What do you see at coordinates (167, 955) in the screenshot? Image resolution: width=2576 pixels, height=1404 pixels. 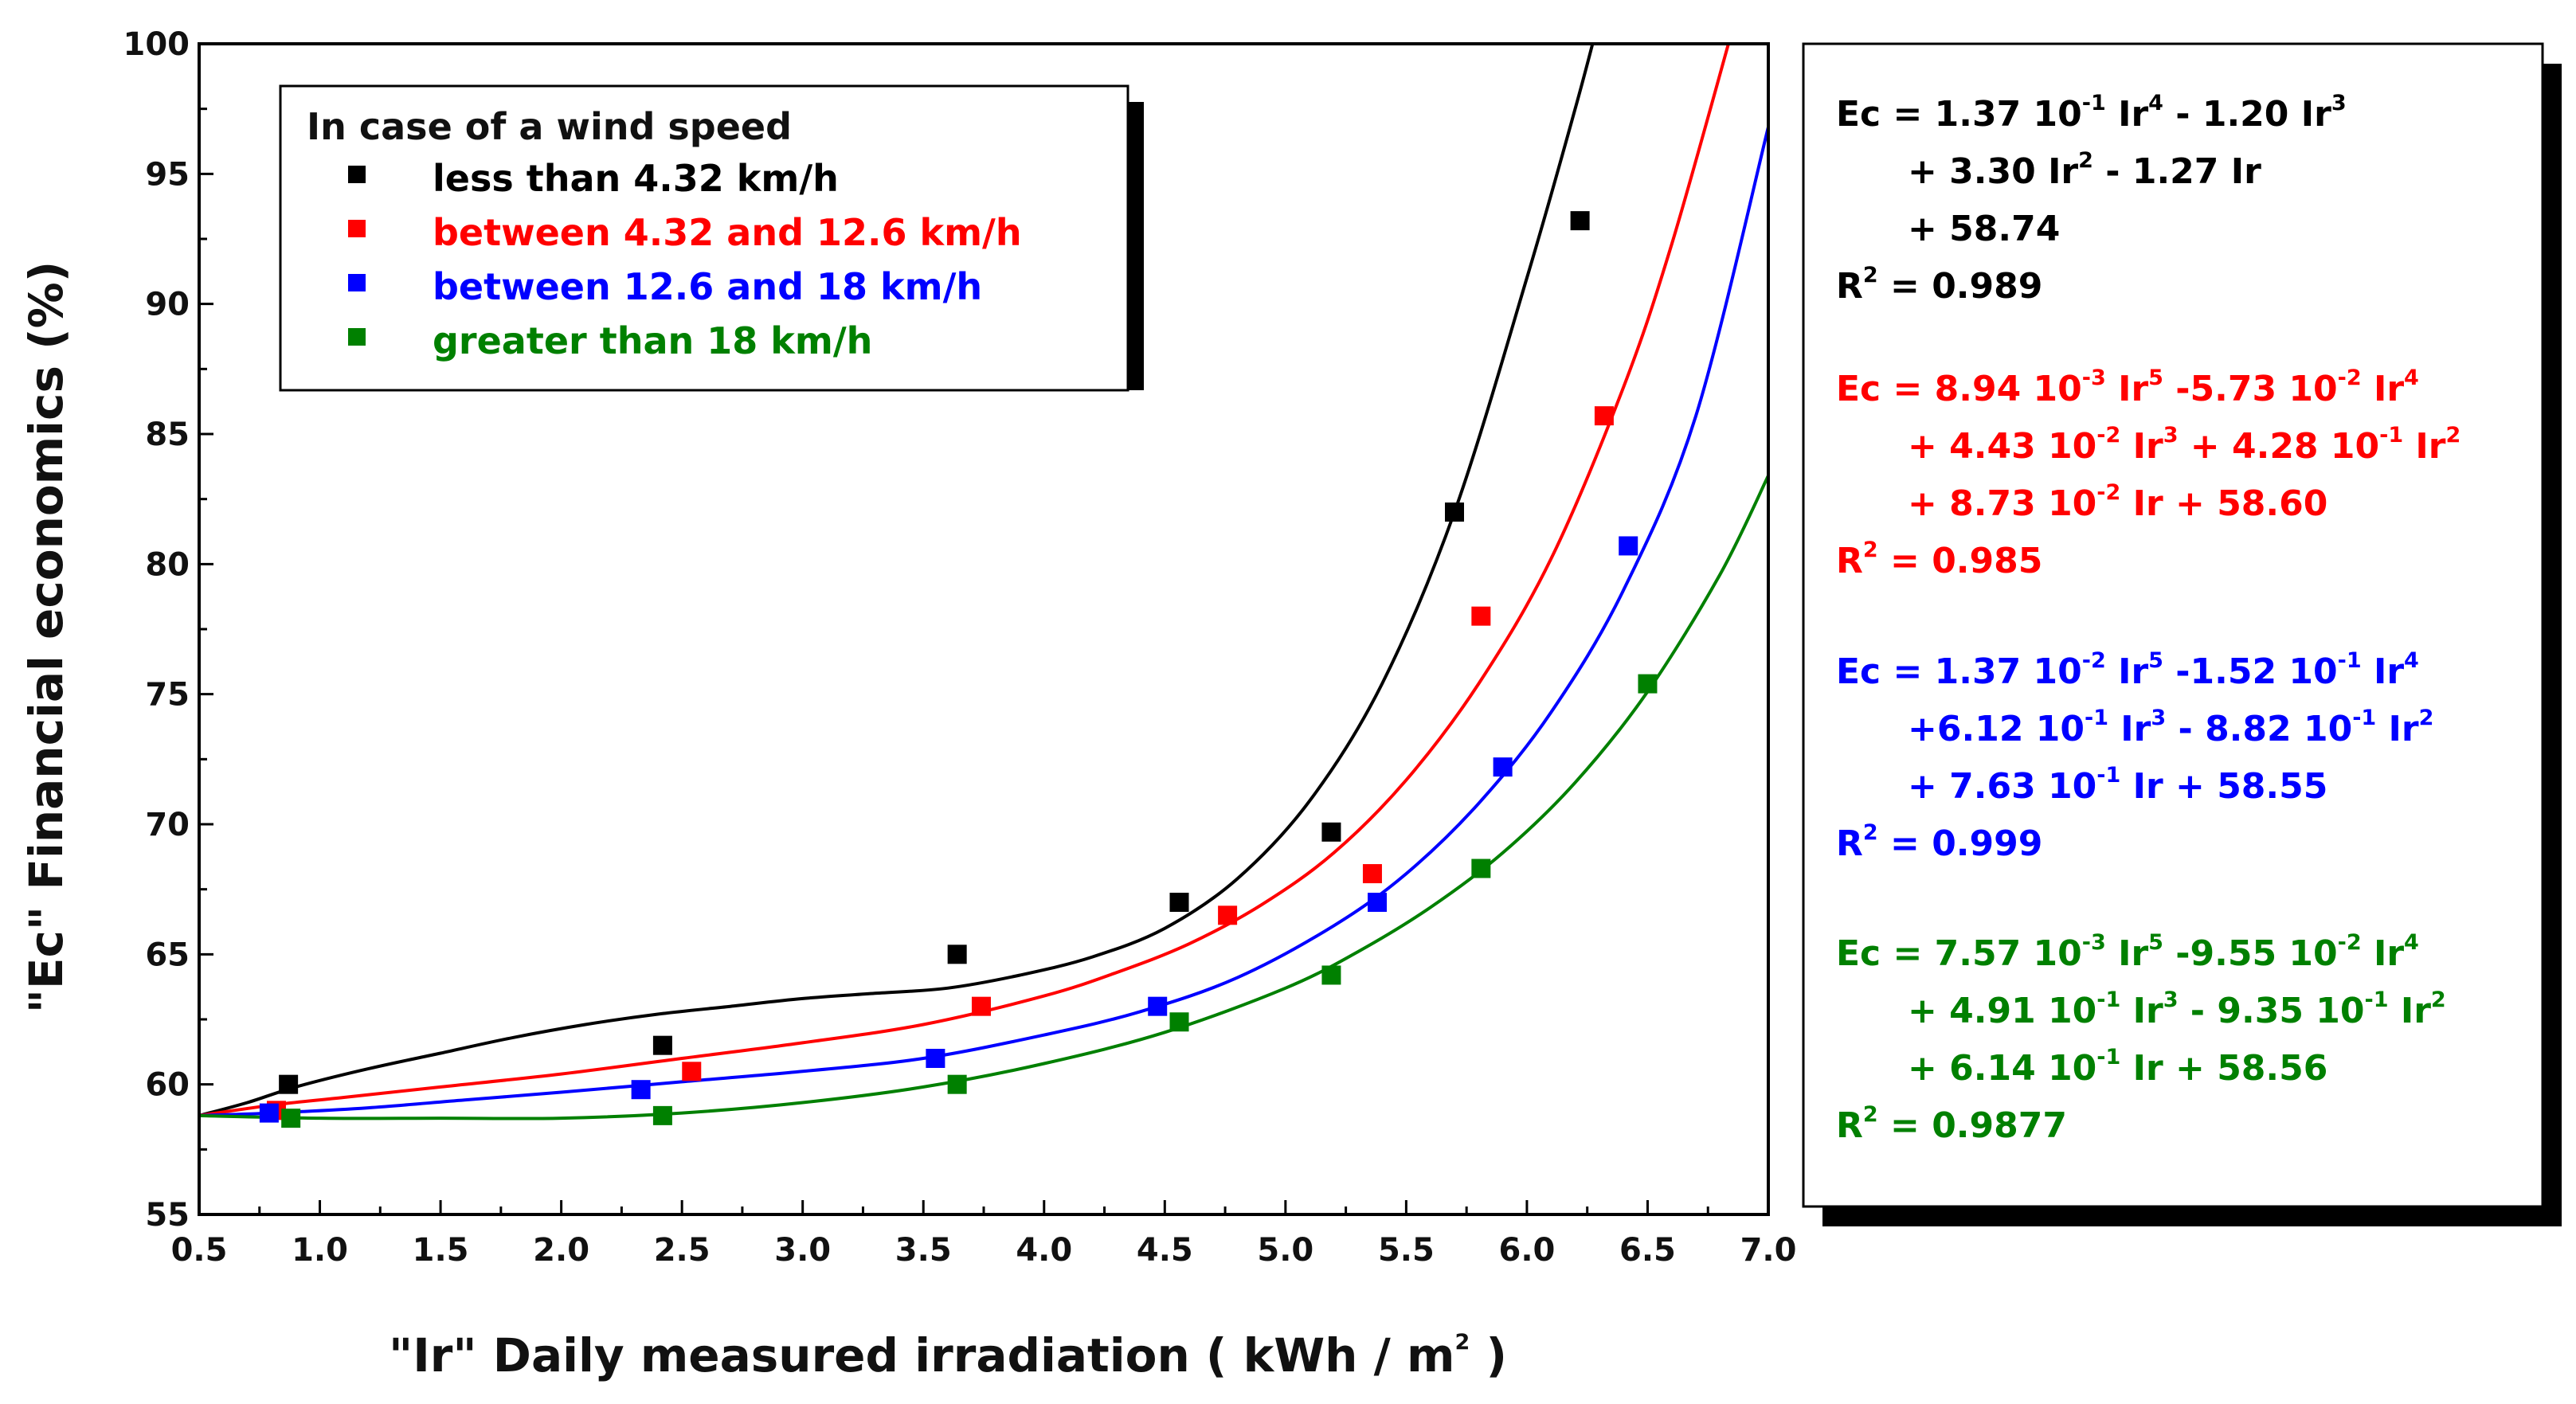 I see `y-tick-label: 65` at bounding box center [167, 955].